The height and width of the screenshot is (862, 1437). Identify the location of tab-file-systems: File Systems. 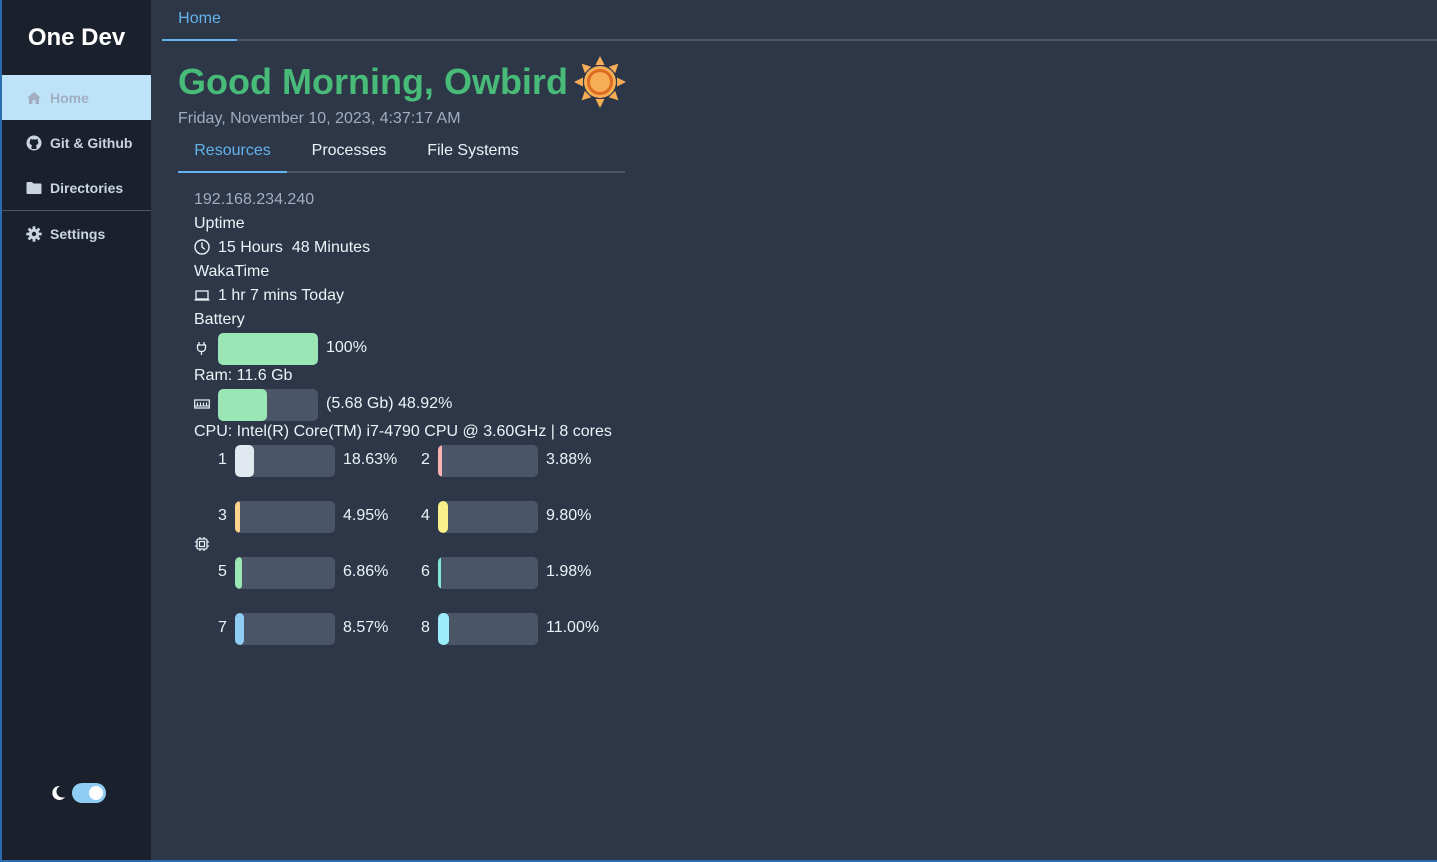
(473, 150).